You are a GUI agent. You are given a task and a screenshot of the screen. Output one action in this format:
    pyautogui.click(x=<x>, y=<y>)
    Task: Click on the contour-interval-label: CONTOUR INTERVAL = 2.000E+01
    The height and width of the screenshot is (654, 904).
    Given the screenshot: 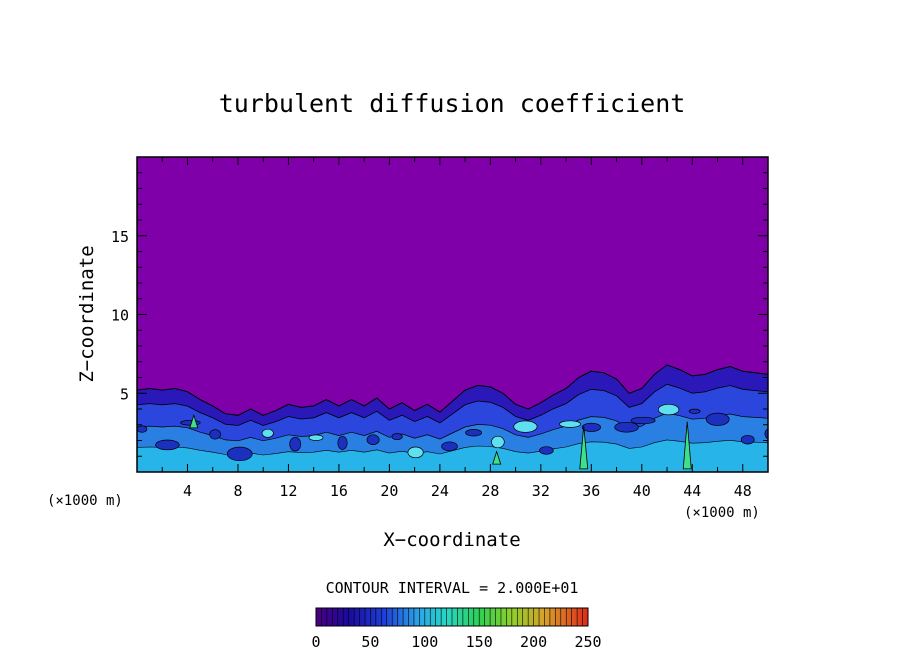 What is the action you would take?
    pyautogui.click(x=452, y=588)
    